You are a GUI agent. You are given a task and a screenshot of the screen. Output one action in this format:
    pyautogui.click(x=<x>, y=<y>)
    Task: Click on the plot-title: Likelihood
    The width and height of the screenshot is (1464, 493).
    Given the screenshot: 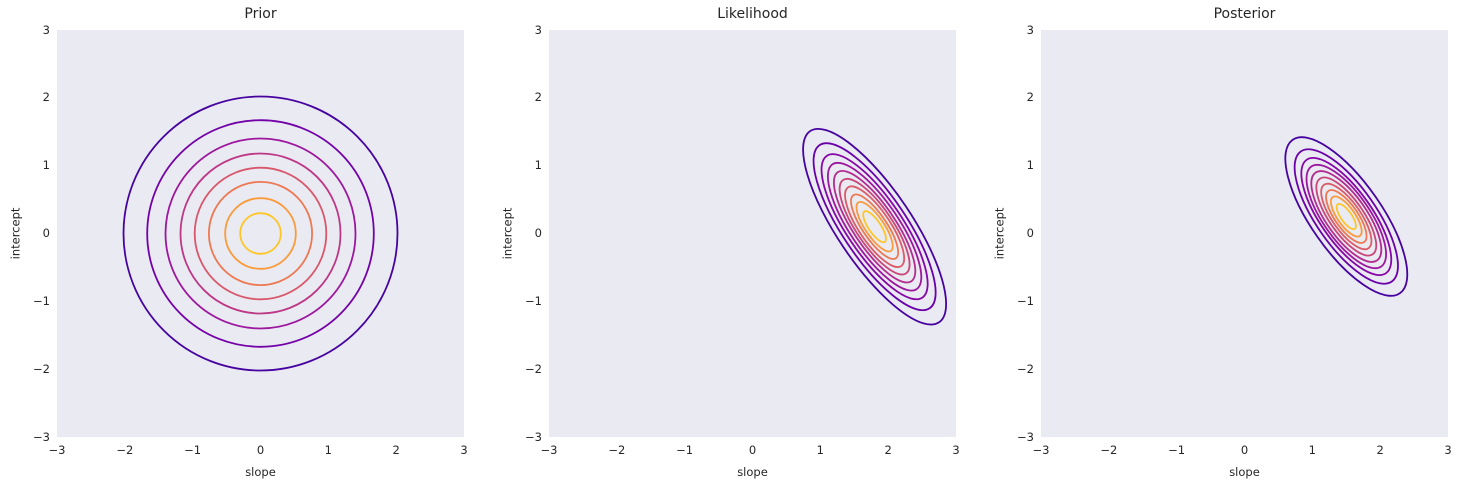 What is the action you would take?
    pyautogui.click(x=752, y=14)
    